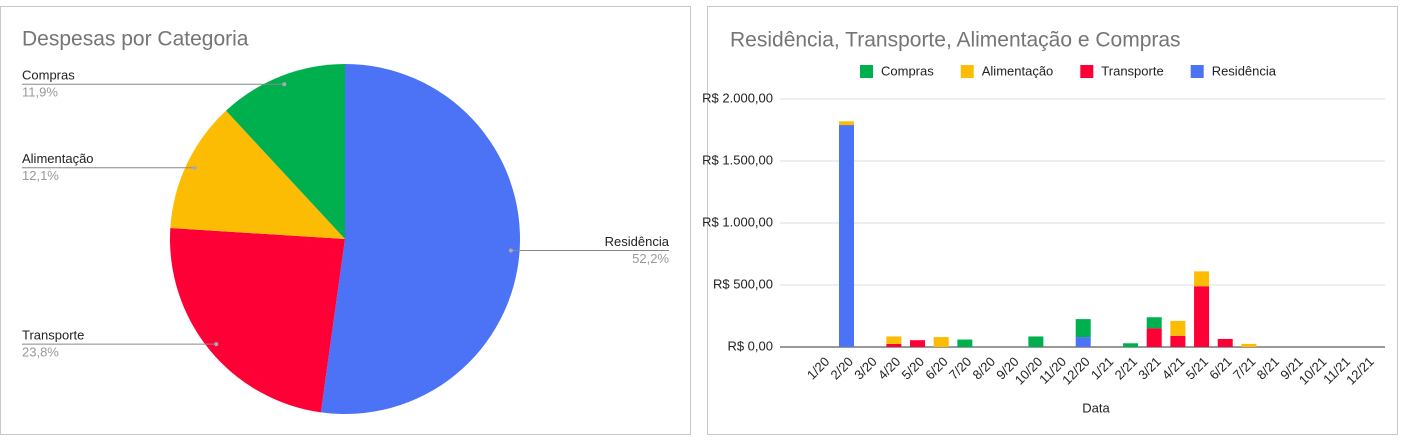 This screenshot has height=440, width=1409. I want to click on slice-value-label: 52,2%, so click(650, 258).